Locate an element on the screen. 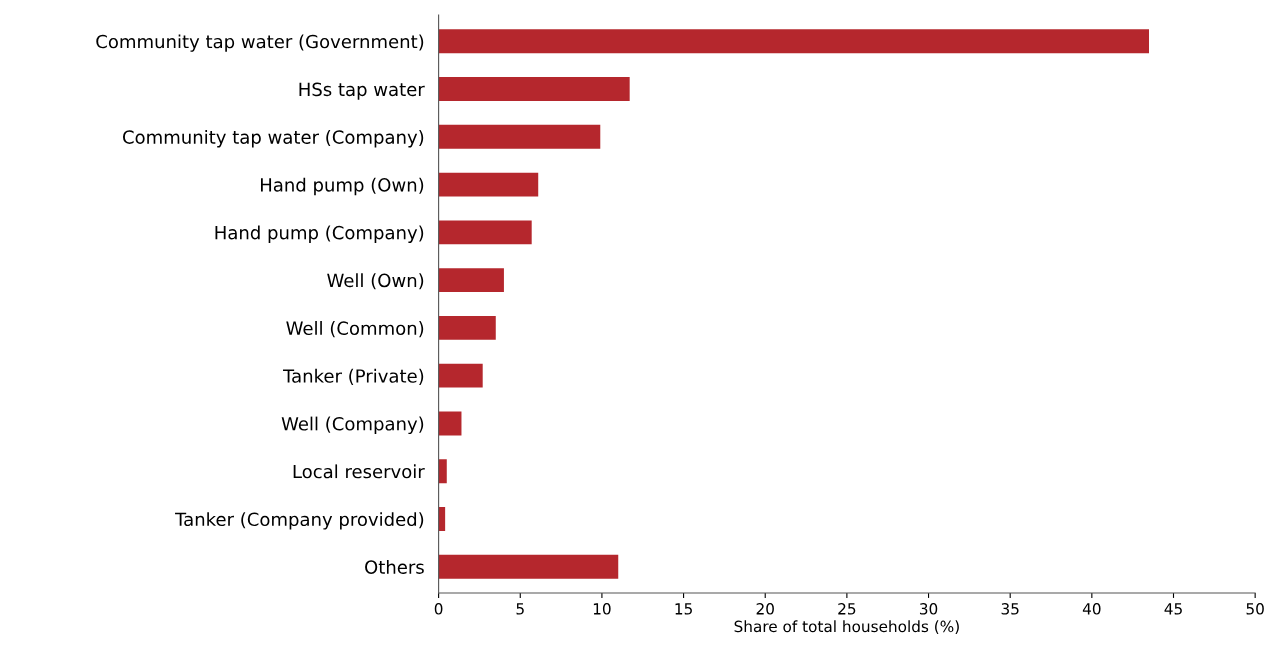 The image size is (1264, 651). x-tick-label: 10 is located at coordinates (602, 609).